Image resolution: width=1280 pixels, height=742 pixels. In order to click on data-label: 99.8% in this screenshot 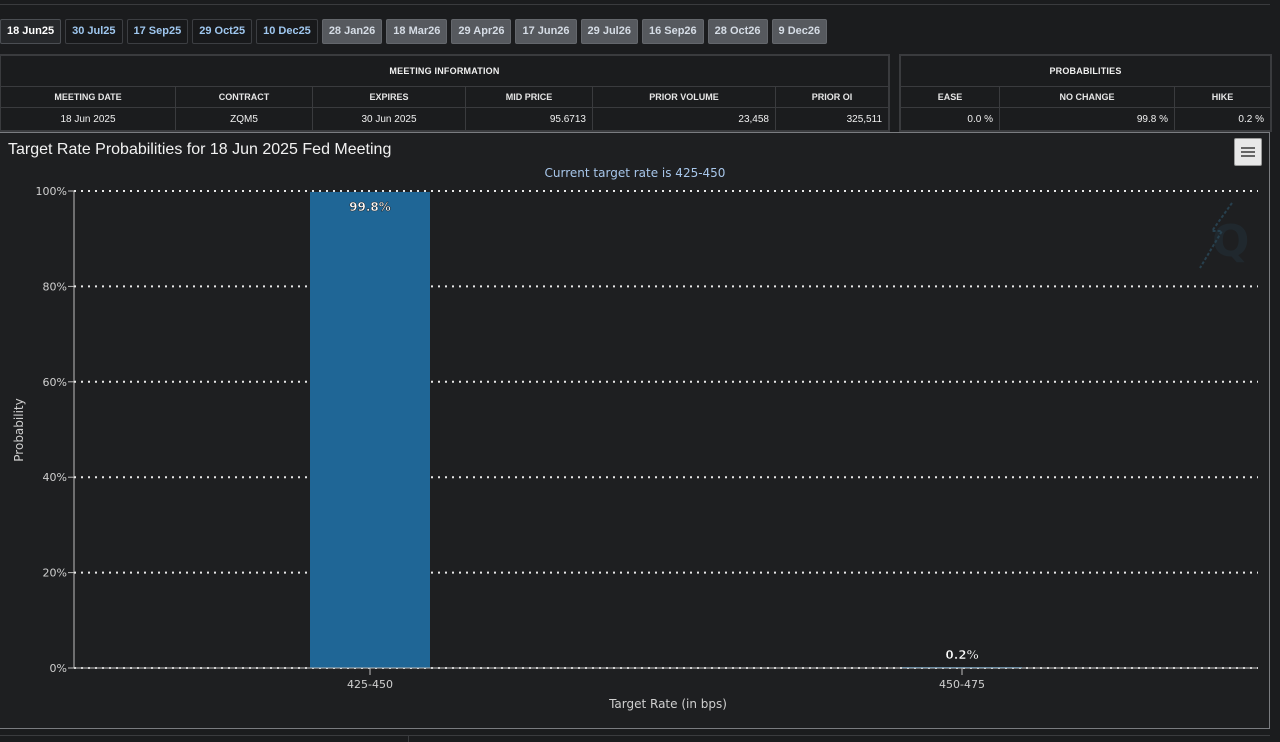, I will do `click(370, 207)`.